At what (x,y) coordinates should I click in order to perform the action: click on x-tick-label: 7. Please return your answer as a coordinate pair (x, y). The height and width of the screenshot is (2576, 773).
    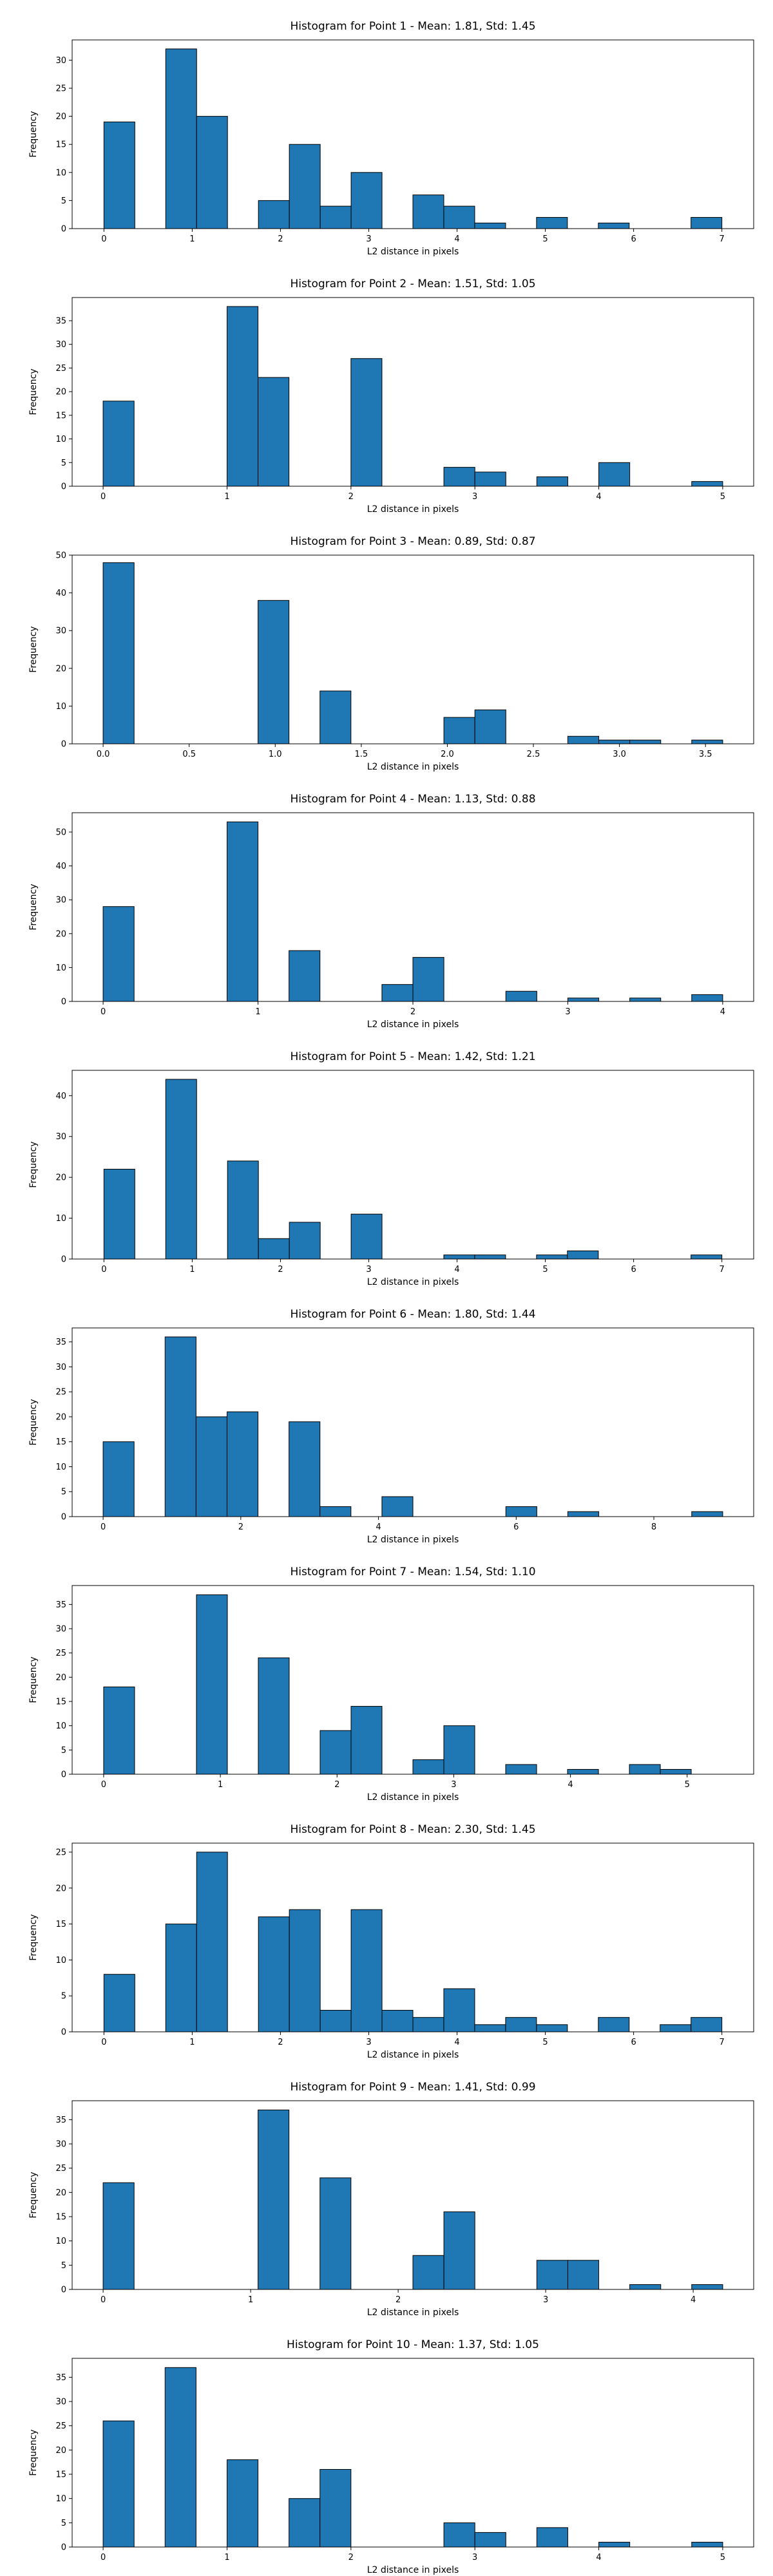
    Looking at the image, I should click on (723, 1269).